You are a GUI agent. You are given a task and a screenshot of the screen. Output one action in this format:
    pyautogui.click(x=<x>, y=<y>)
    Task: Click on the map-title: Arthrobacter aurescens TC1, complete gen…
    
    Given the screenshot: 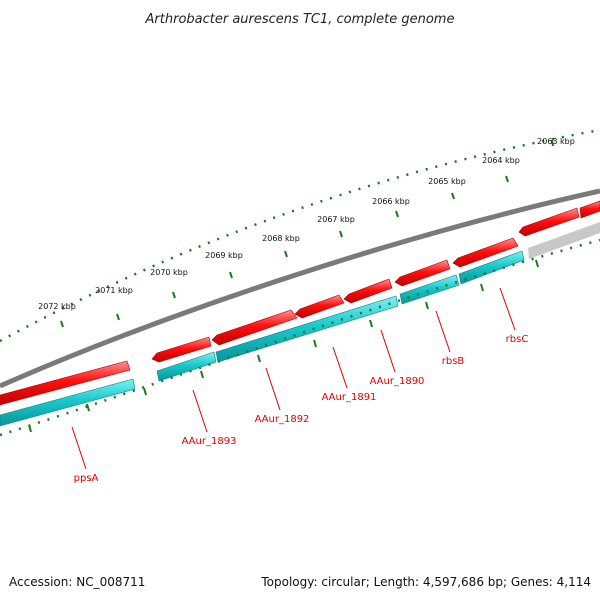 What is the action you would take?
    pyautogui.click(x=300, y=19)
    